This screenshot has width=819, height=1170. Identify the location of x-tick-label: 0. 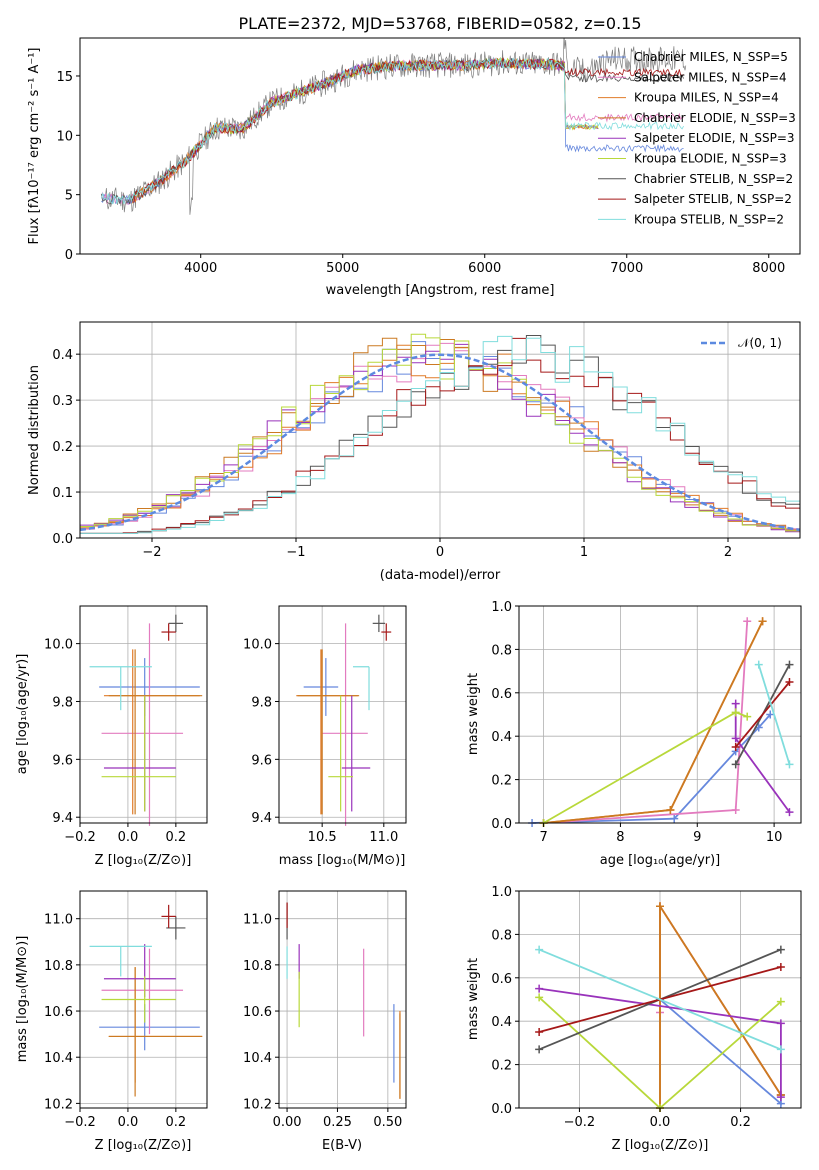
(440, 552).